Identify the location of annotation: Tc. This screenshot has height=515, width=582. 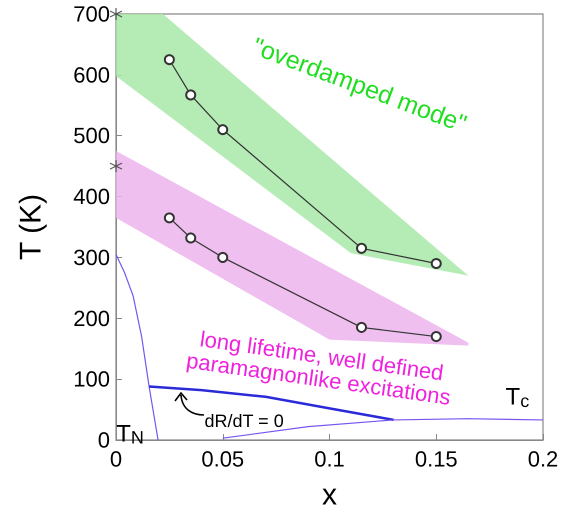
(518, 397).